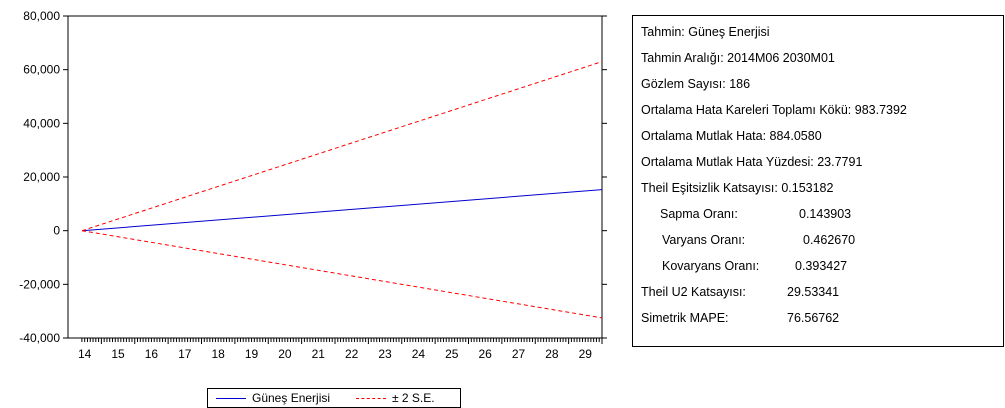  Describe the element at coordinates (452, 354) in the screenshot. I see `x-tick-label: 25` at that location.